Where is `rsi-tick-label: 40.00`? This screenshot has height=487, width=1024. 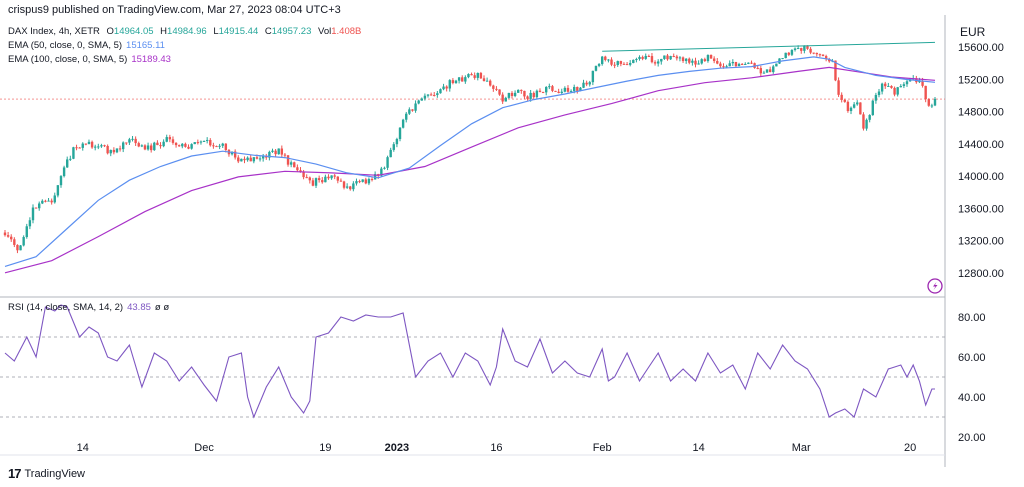 rsi-tick-label: 40.00 is located at coordinates (972, 398).